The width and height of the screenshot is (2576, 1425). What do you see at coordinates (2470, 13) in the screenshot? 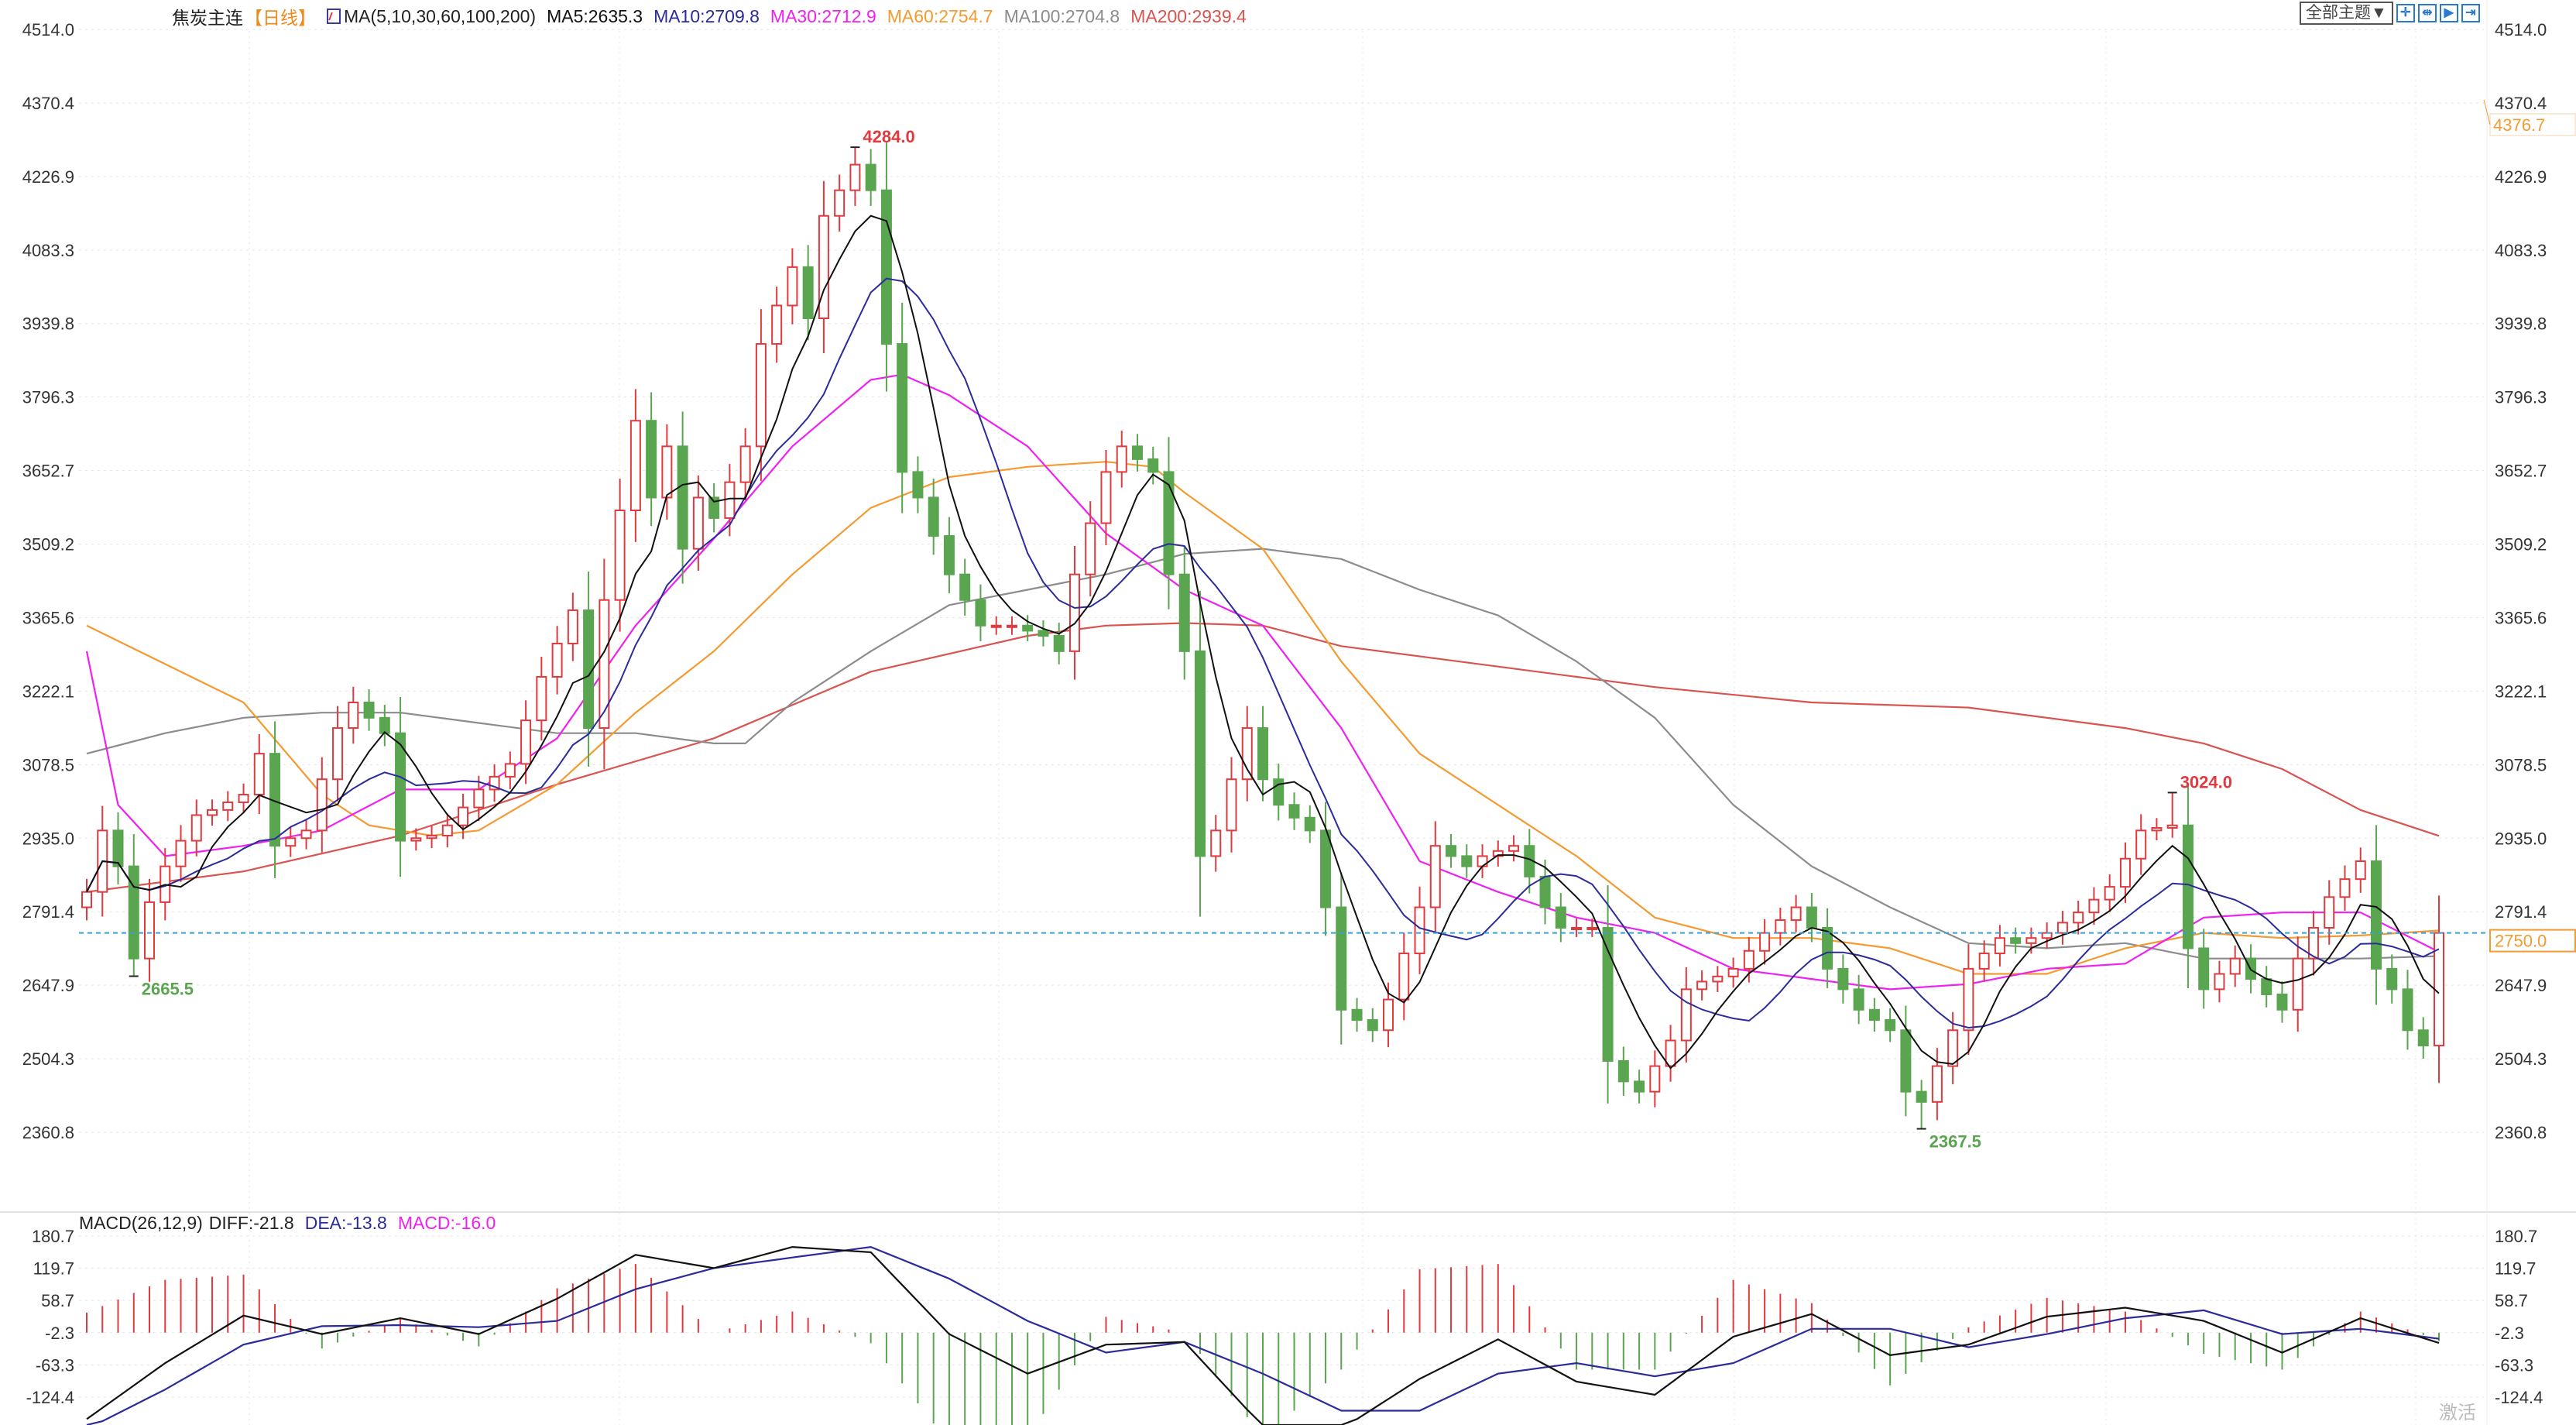
I see `go-latest-icon: ⇥` at bounding box center [2470, 13].